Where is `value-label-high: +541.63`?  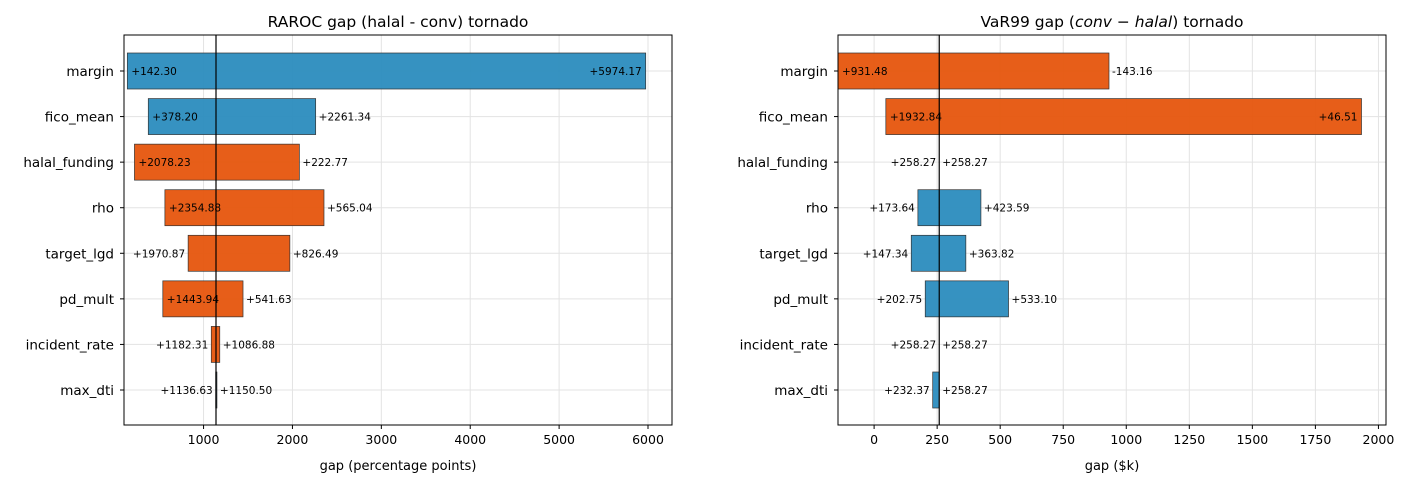
value-label-high: +541.63 is located at coordinates (269, 300).